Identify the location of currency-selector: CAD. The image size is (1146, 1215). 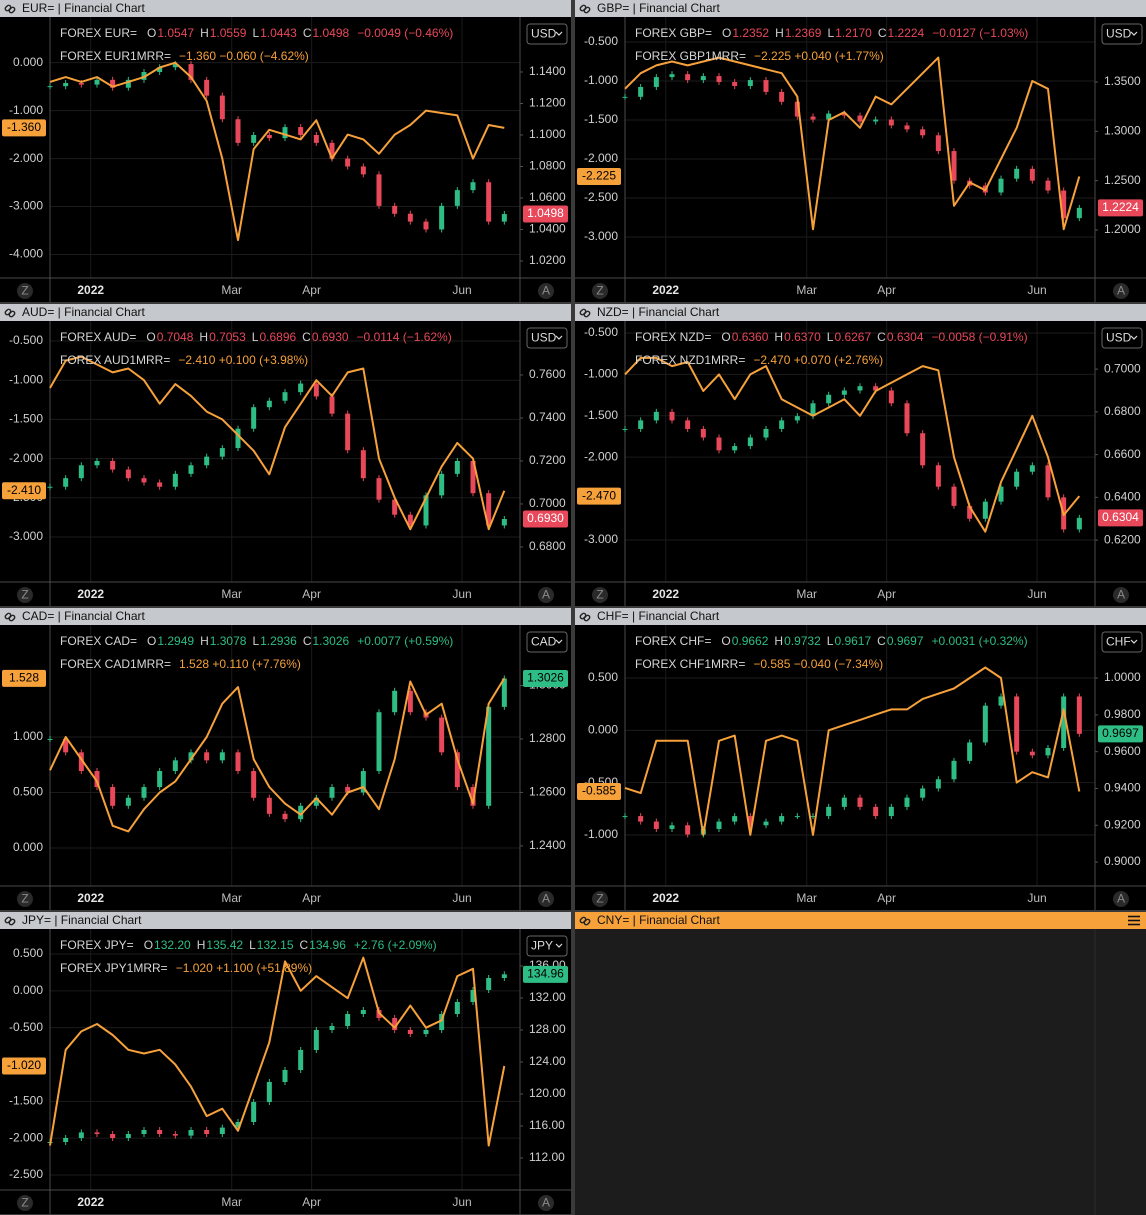
(547, 642).